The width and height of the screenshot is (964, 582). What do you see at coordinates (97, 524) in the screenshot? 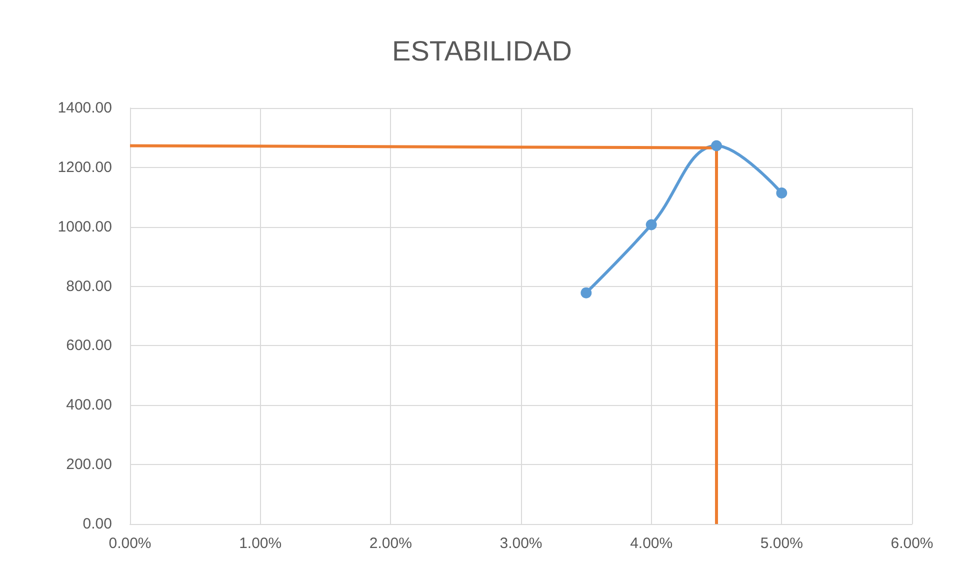
I see `y-tick-label: 0.00` at bounding box center [97, 524].